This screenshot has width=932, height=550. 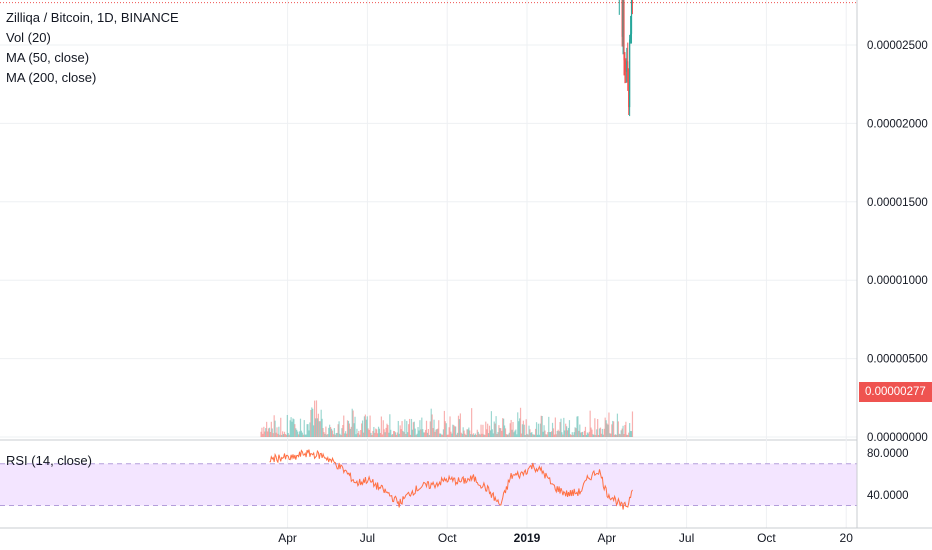 I want to click on ma200-legend: MA (200, close), so click(x=51, y=77).